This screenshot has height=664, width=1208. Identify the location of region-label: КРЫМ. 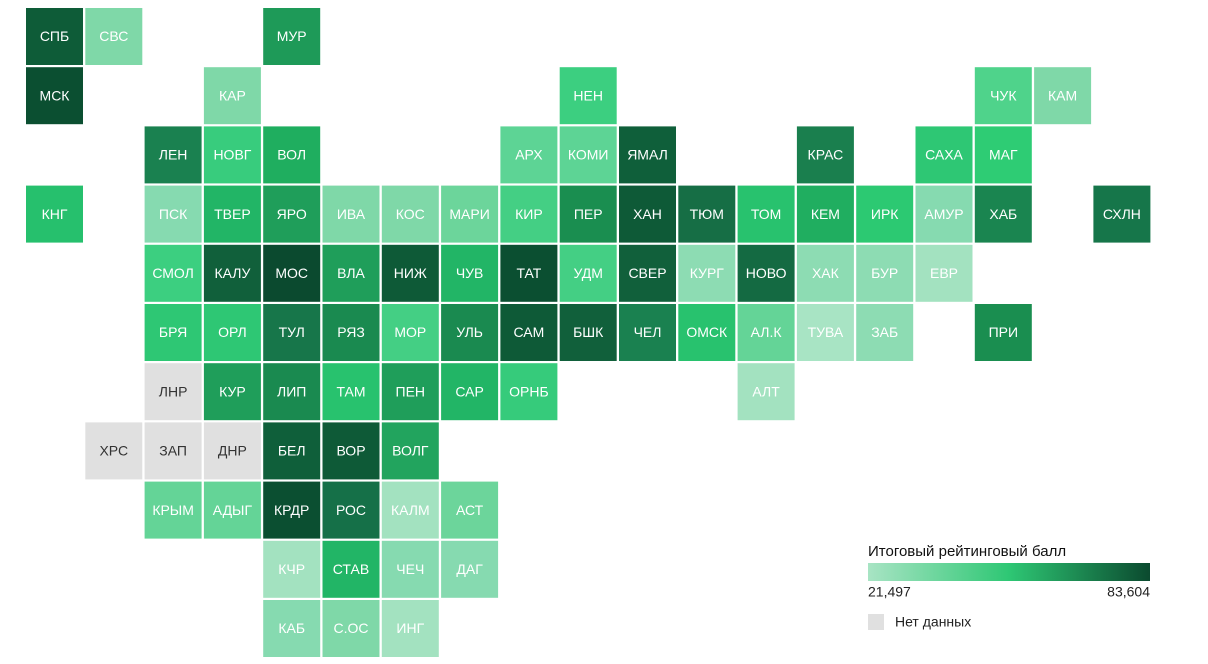
(173, 510).